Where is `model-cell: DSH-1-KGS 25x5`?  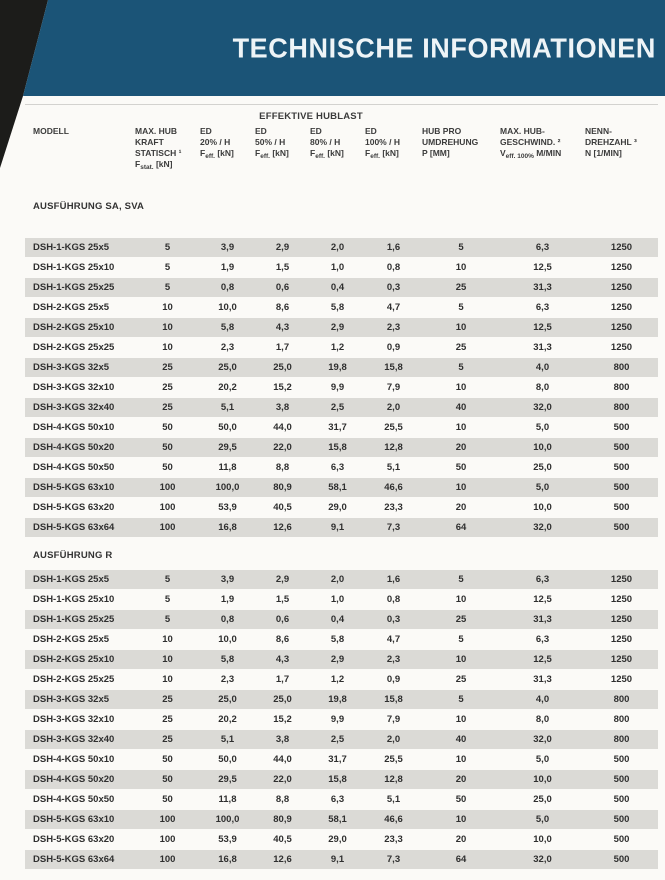 model-cell: DSH-1-KGS 25x5 is located at coordinates (71, 247).